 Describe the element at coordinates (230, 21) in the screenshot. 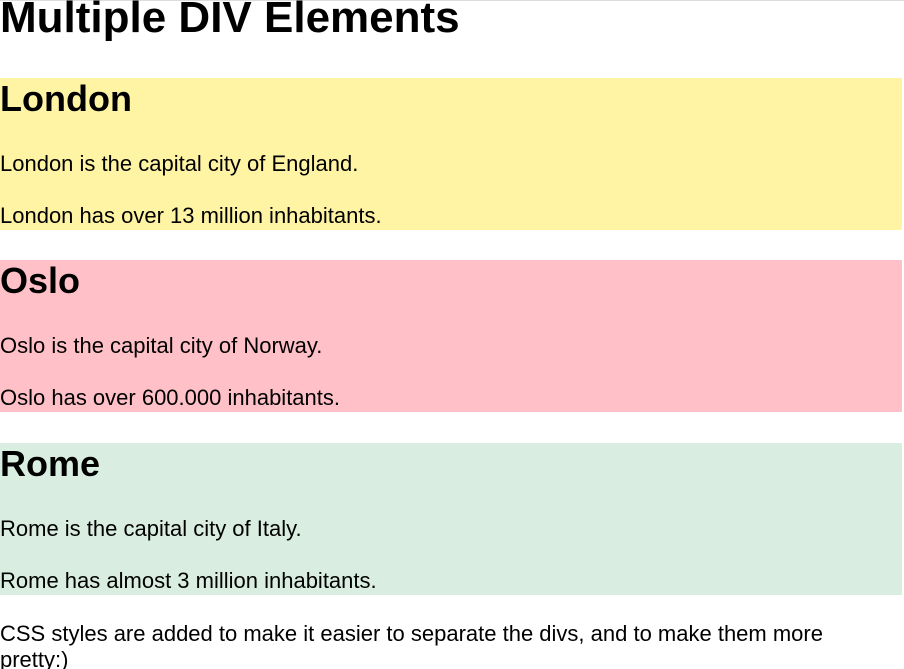

I see `page-title: Multiple DIV Elements` at that location.